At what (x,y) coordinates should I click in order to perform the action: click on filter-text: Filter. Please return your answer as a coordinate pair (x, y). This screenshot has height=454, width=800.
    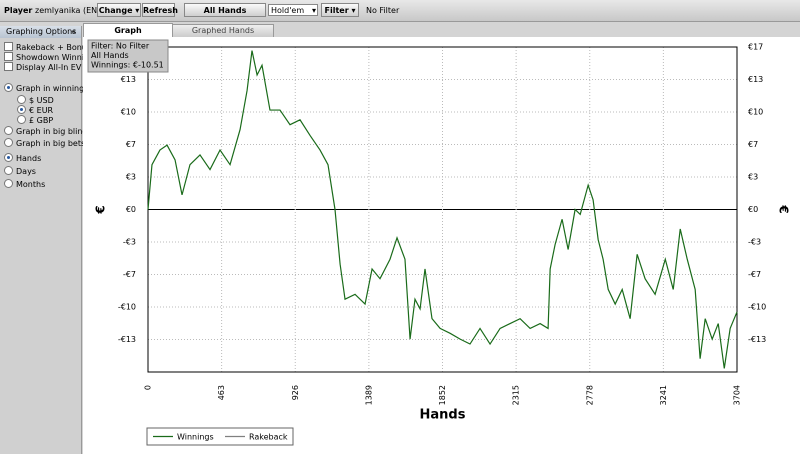
    Looking at the image, I should click on (336, 10).